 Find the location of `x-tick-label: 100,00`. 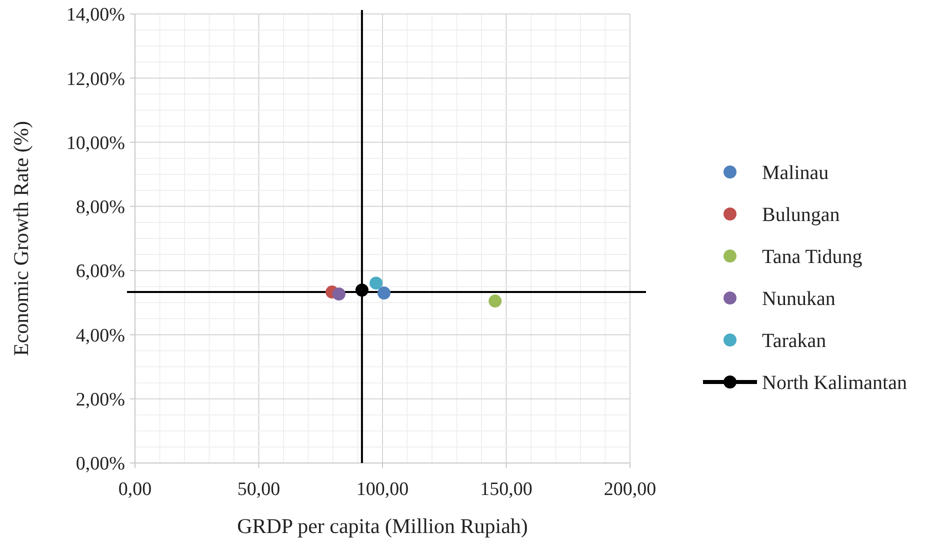

x-tick-label: 100,00 is located at coordinates (382, 489).